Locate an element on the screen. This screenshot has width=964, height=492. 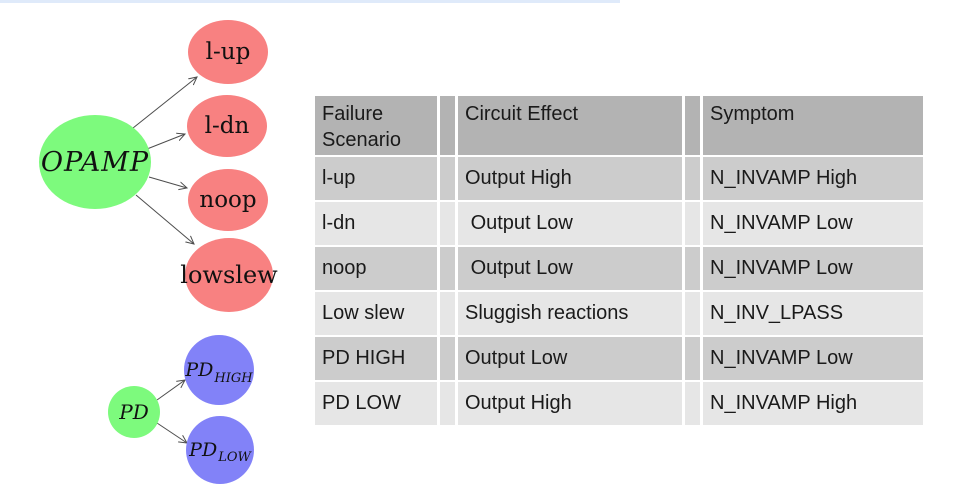
node-l-up-label: l-up is located at coordinates (228, 52).